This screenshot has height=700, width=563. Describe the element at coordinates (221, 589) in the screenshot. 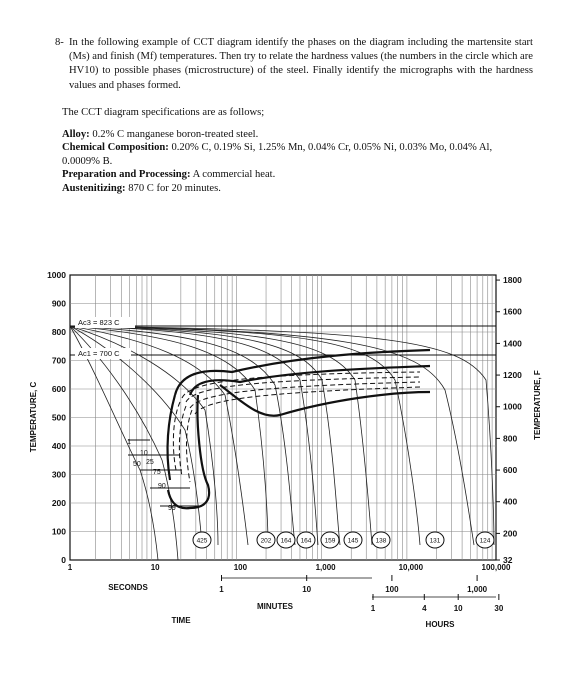

I see `minutes-tick-label: 1` at that location.